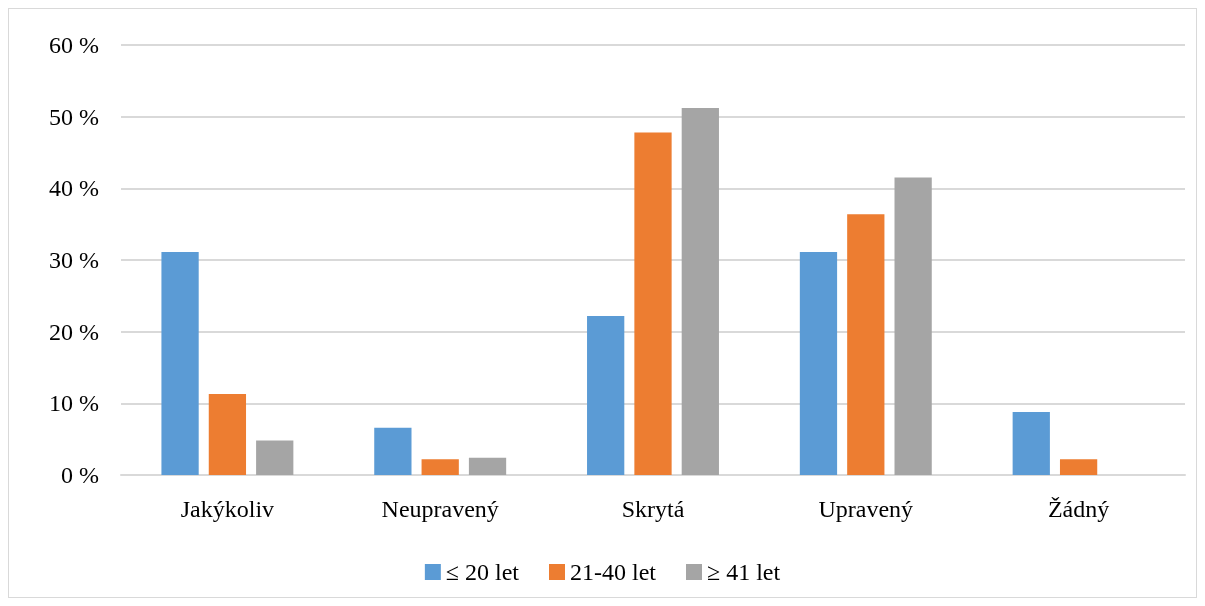 Image resolution: width=1205 pixels, height=606 pixels. What do you see at coordinates (613, 572) in the screenshot?
I see `legend-label: 21-40 let` at bounding box center [613, 572].